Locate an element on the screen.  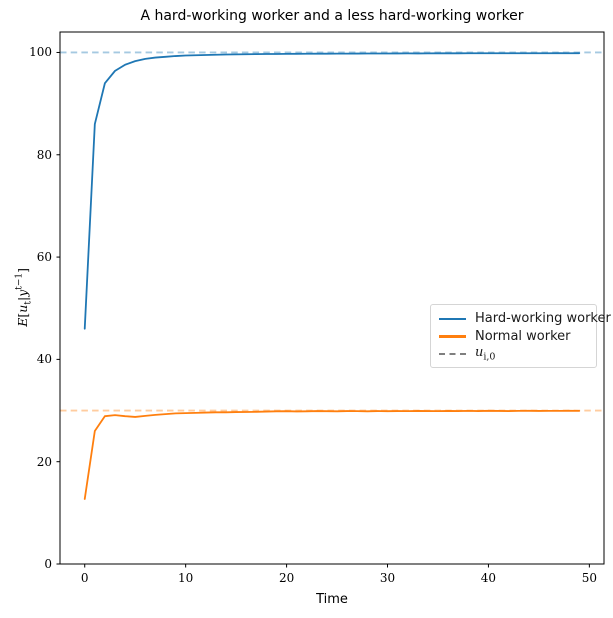
y-tick-label-40: 40 is located at coordinates (44, 359).